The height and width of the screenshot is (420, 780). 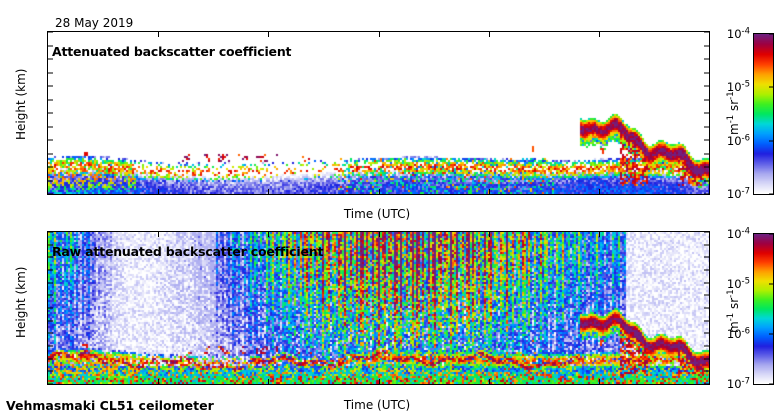 I want to click on figure-footer: Vehmasmaki CL51 ceilometer, so click(x=110, y=405).